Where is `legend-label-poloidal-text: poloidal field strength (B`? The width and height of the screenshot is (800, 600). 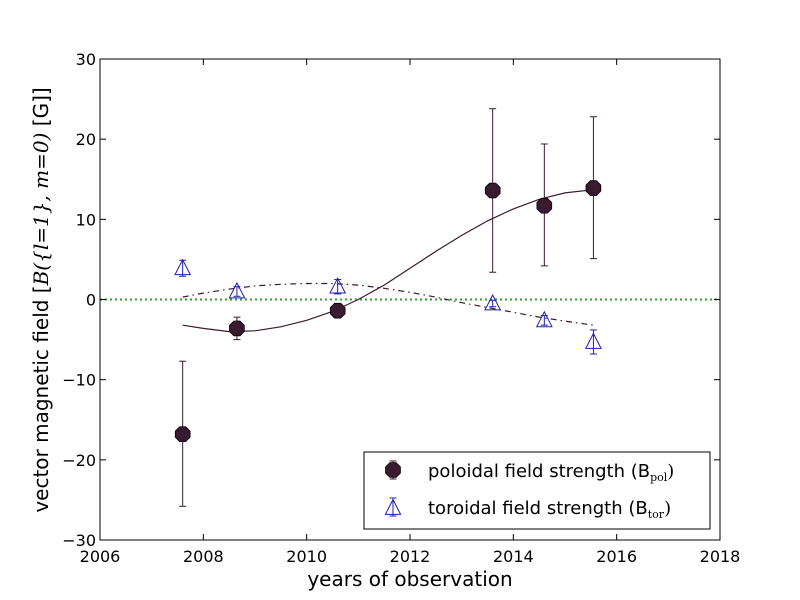 legend-label-poloidal-text: poloidal field strength (B is located at coordinates (539, 471).